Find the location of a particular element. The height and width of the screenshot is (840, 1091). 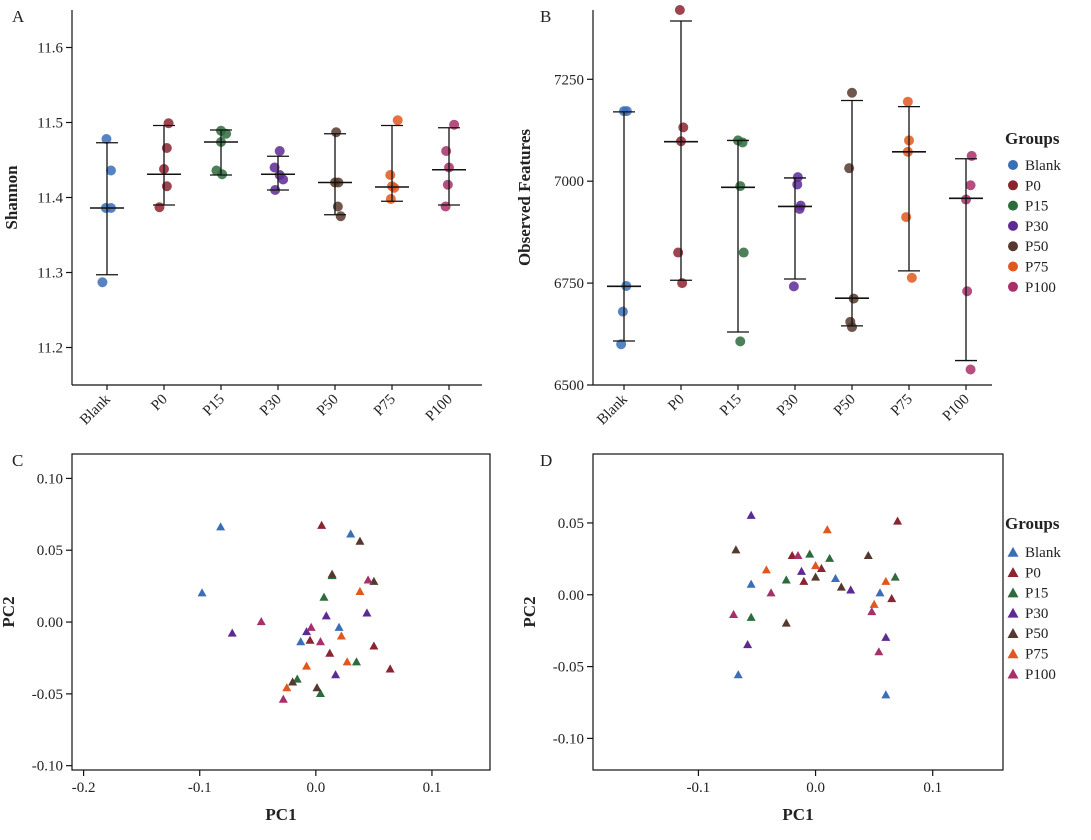

legend-item-p100: P100 is located at coordinates (1040, 288).